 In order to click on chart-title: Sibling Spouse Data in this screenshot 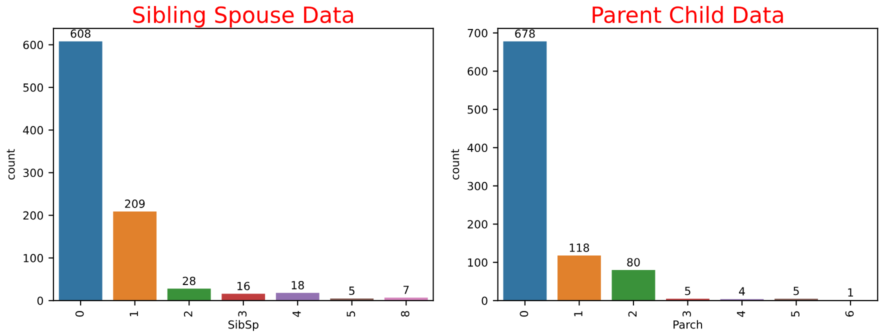, I will do `click(243, 17)`.